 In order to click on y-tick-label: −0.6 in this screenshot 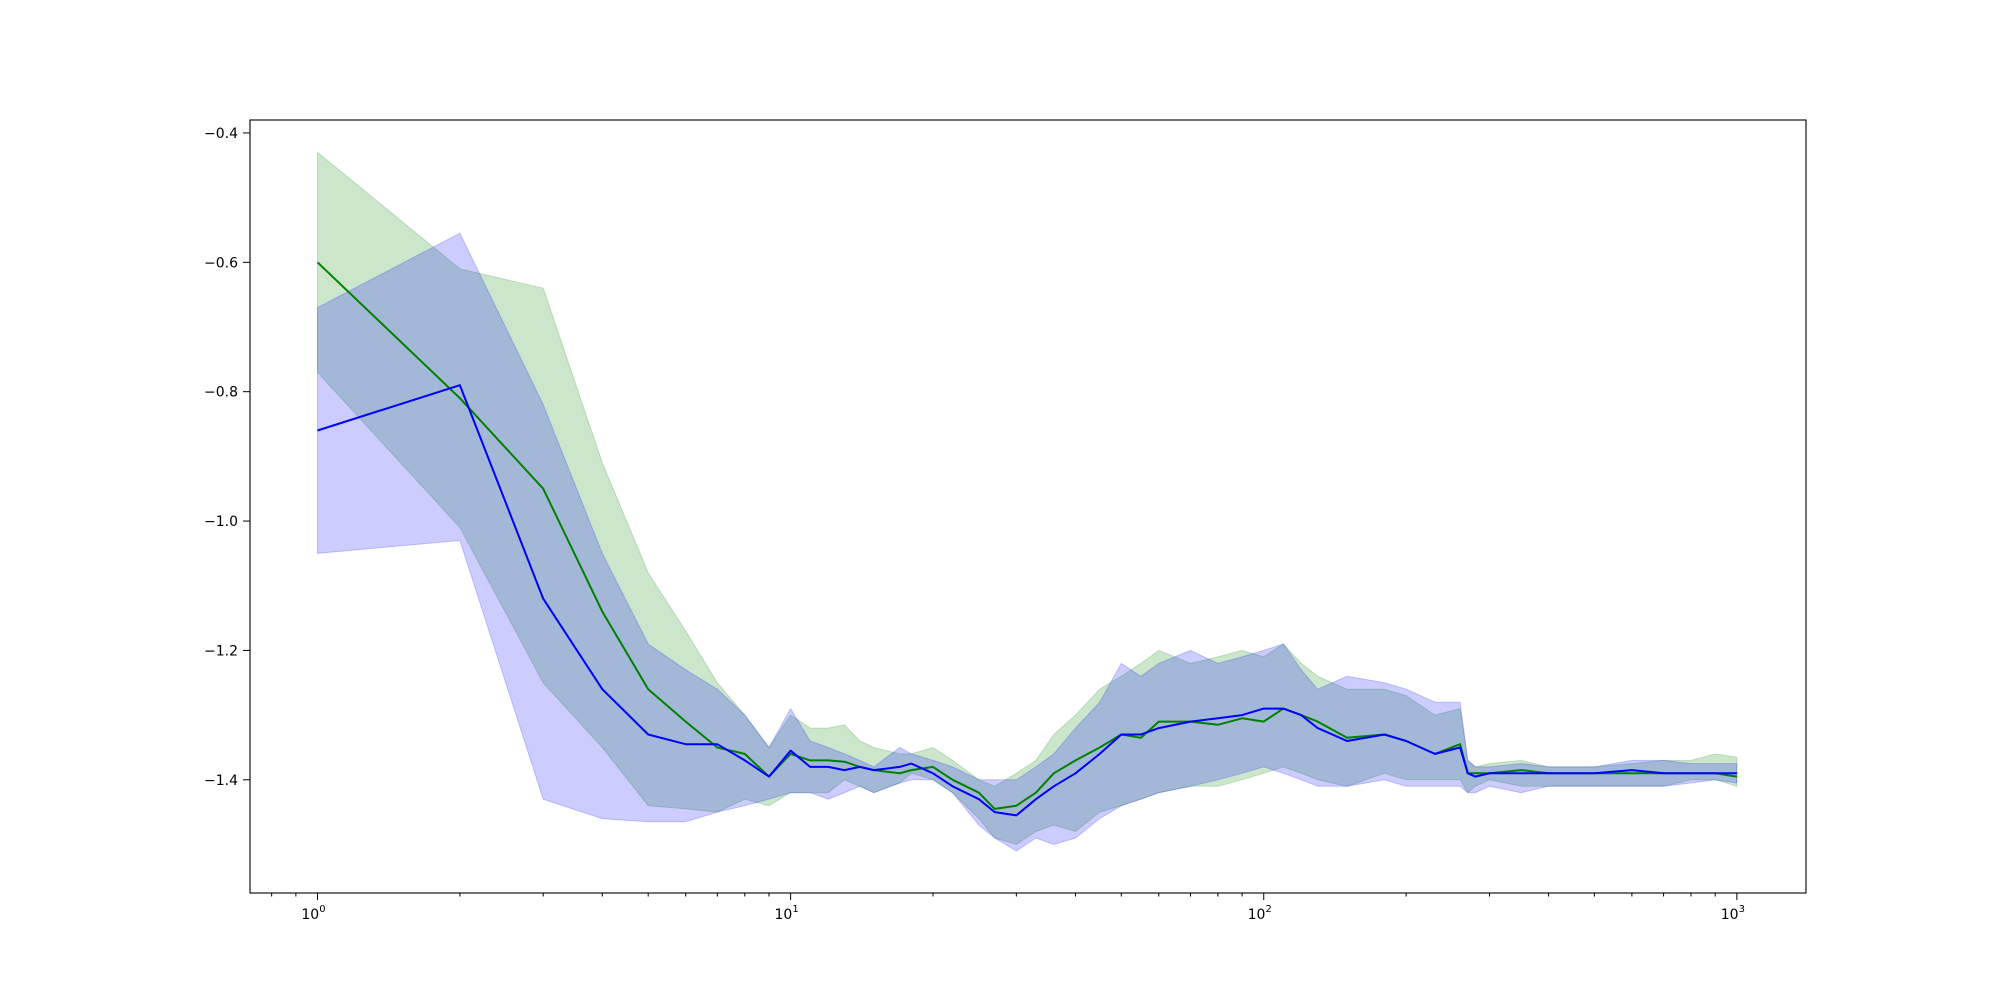, I will do `click(221, 263)`.